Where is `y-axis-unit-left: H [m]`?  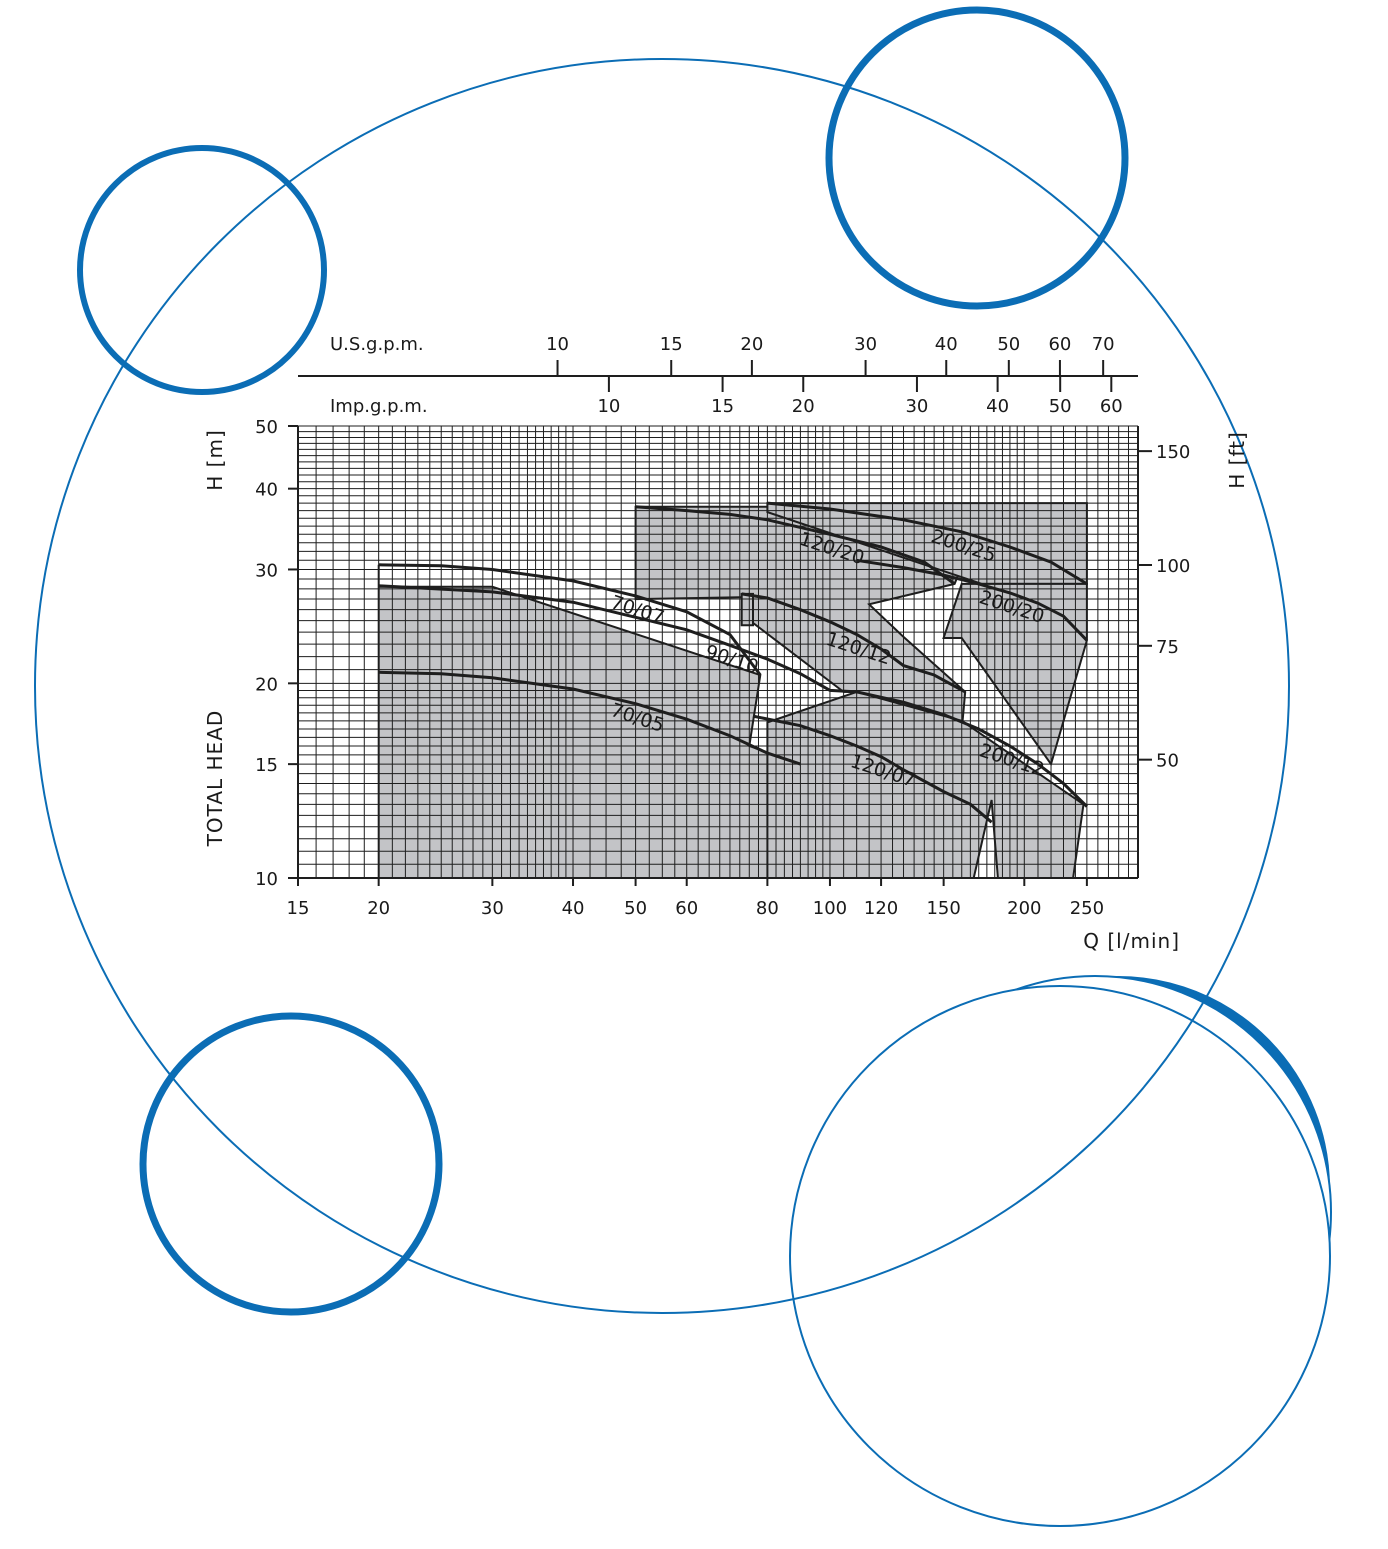
y-axis-unit-left: H [m] is located at coordinates (215, 459).